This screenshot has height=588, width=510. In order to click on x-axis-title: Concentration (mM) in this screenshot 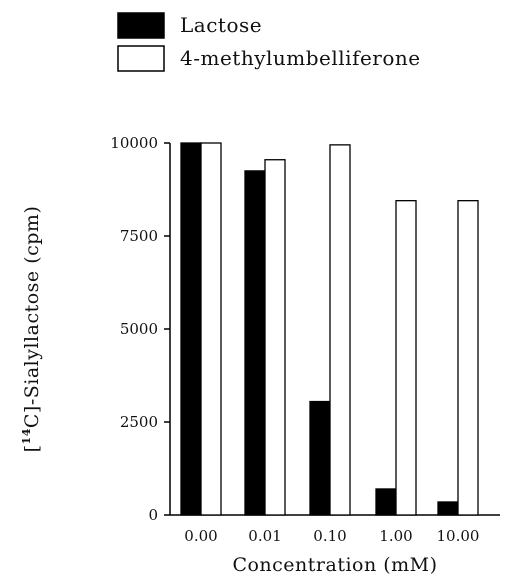, I will do `click(334, 565)`.